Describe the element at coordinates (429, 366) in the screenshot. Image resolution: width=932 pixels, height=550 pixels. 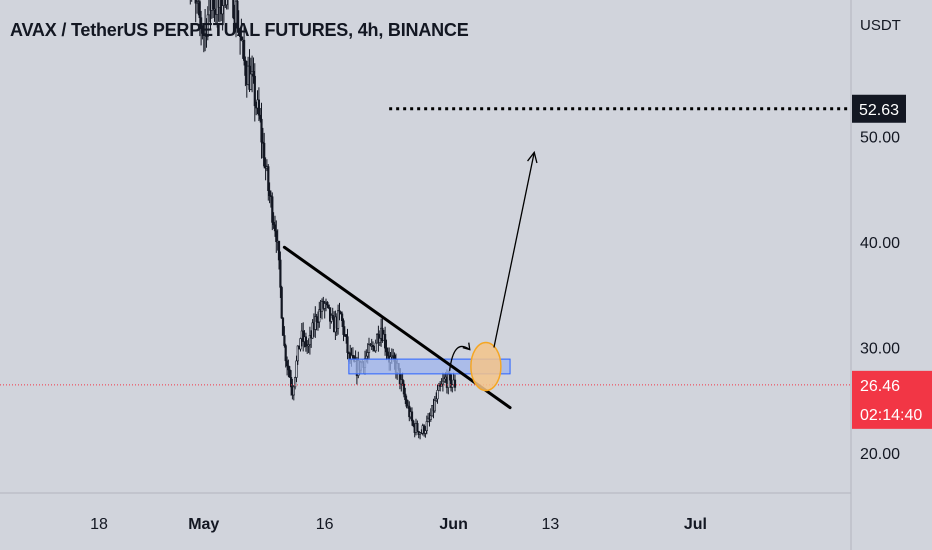
I see `support-zone` at that location.